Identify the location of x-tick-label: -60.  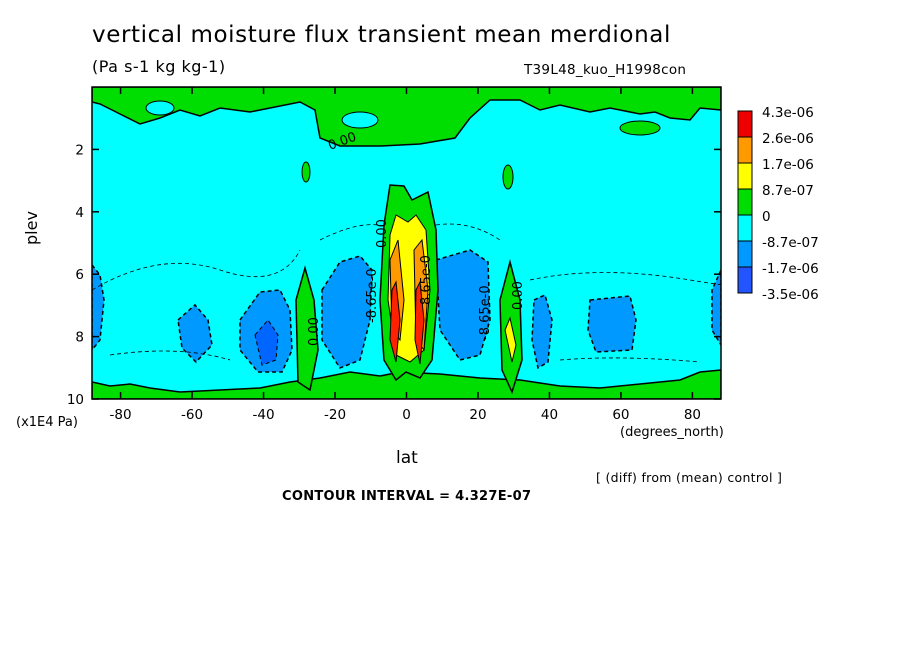
(192, 415).